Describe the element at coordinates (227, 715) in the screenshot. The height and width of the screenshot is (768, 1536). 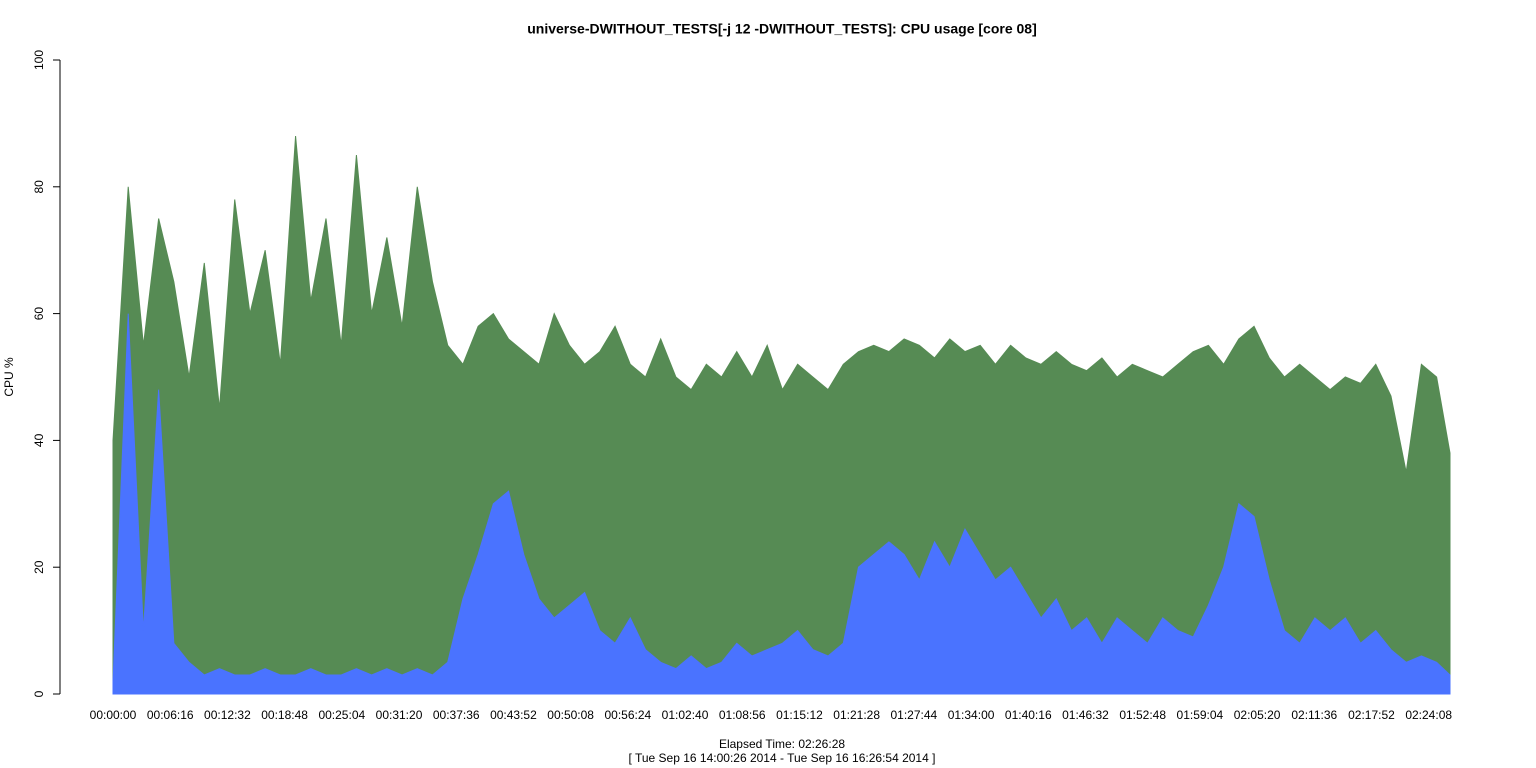
I see `x-tick-label: 00:12:32` at that location.